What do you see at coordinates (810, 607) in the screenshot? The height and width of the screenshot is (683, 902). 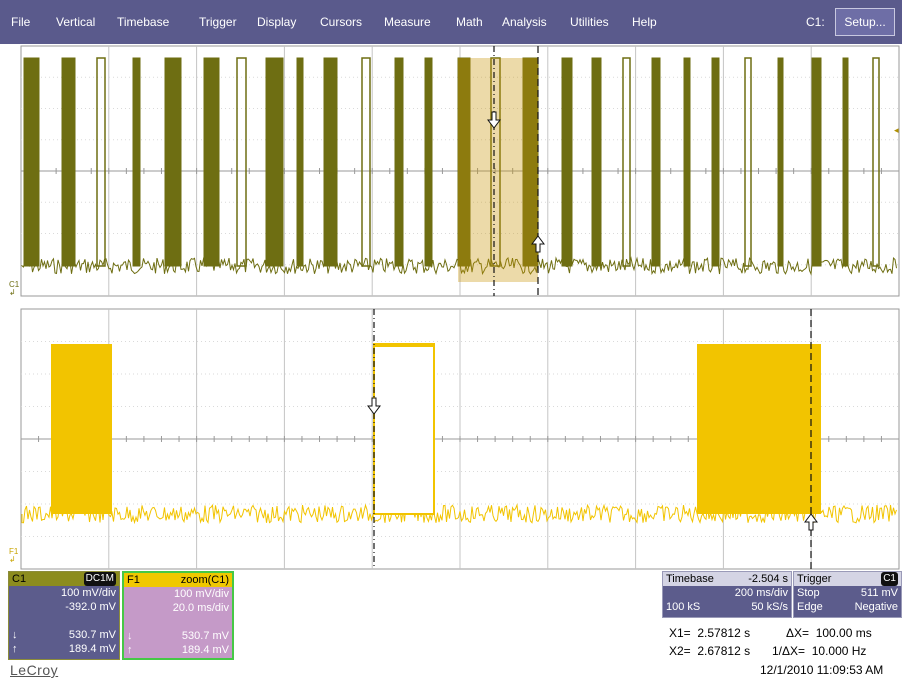 I see `trigger-type: Edge` at bounding box center [810, 607].